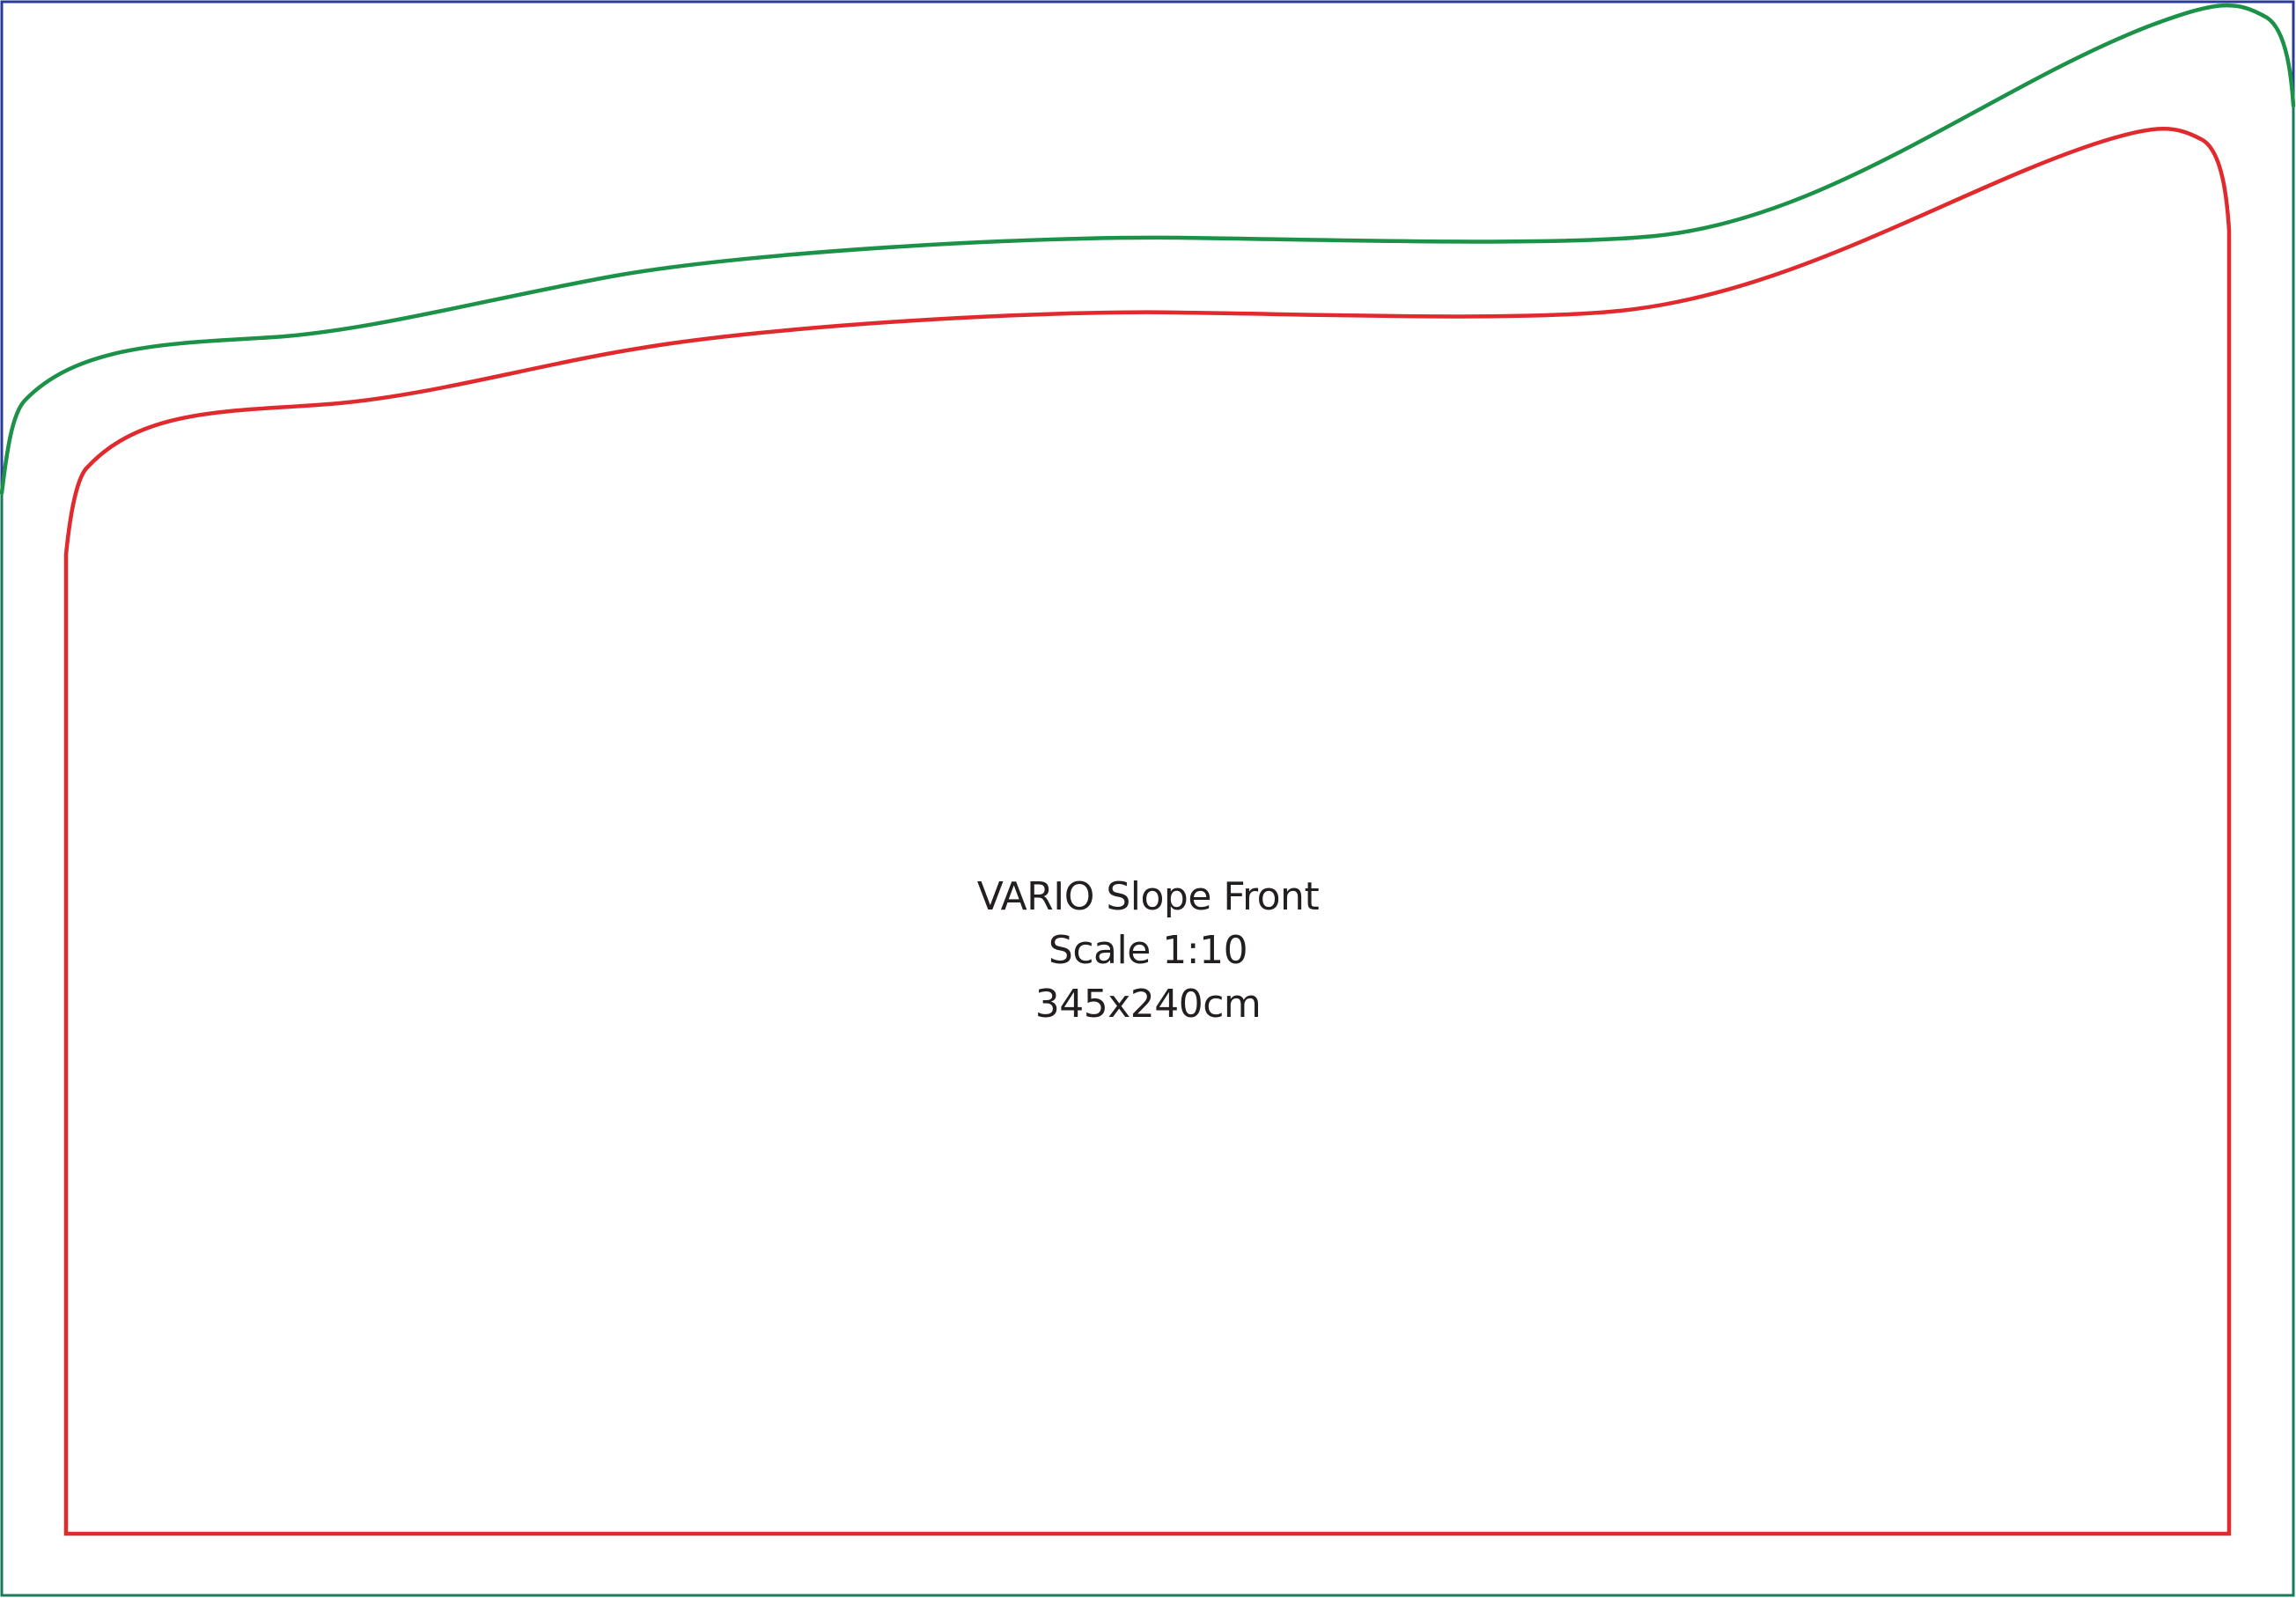  I want to click on scale-text: Scale 1:10, so click(1148, 950).